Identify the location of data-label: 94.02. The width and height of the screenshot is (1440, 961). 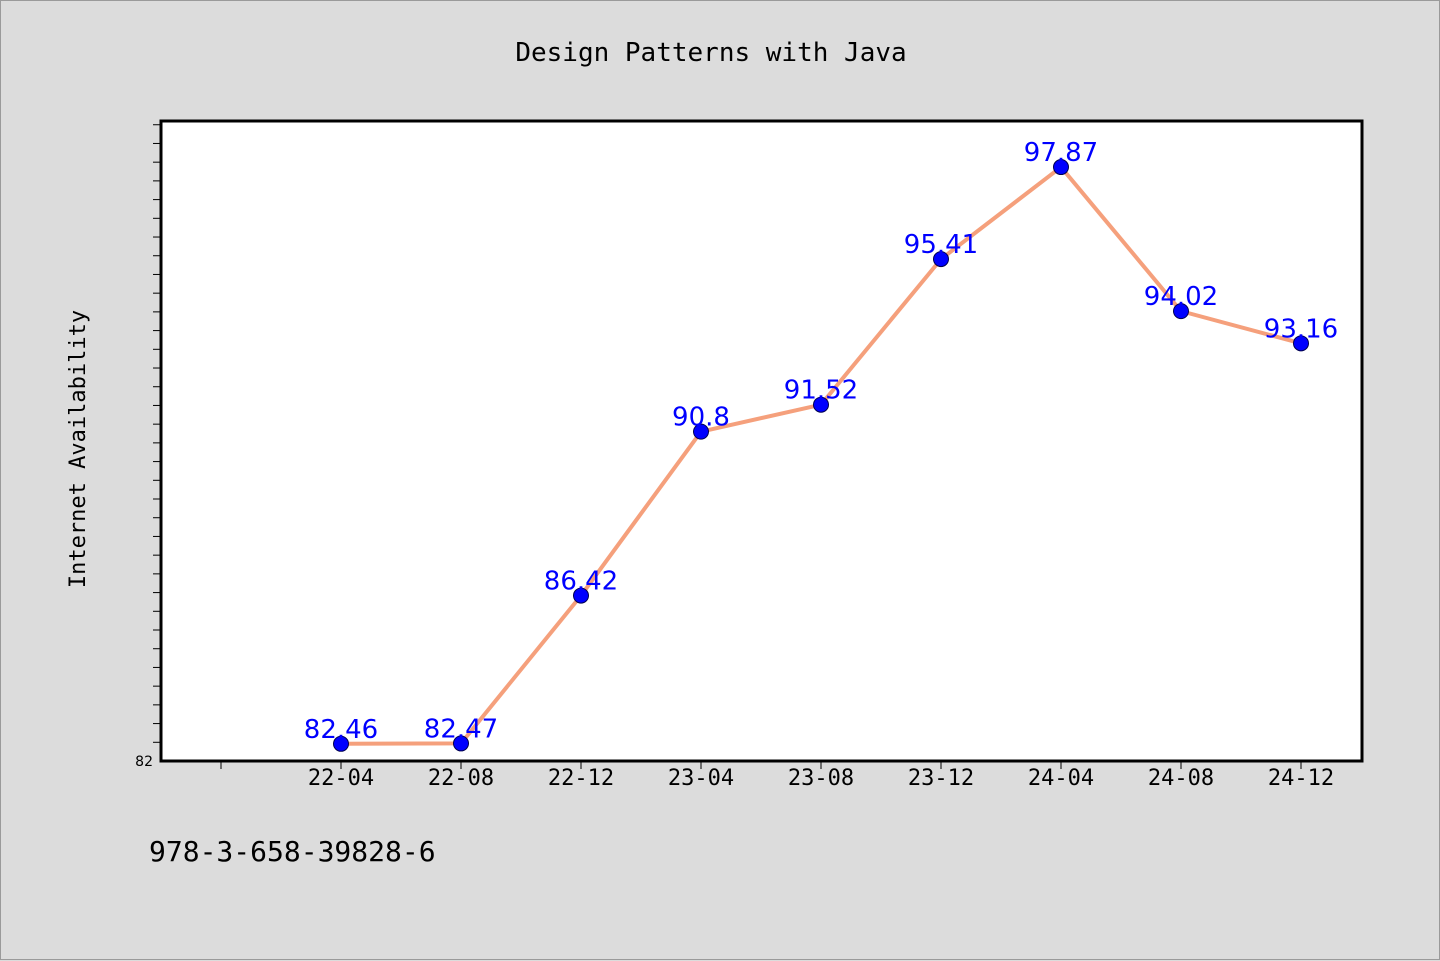
(1181, 297).